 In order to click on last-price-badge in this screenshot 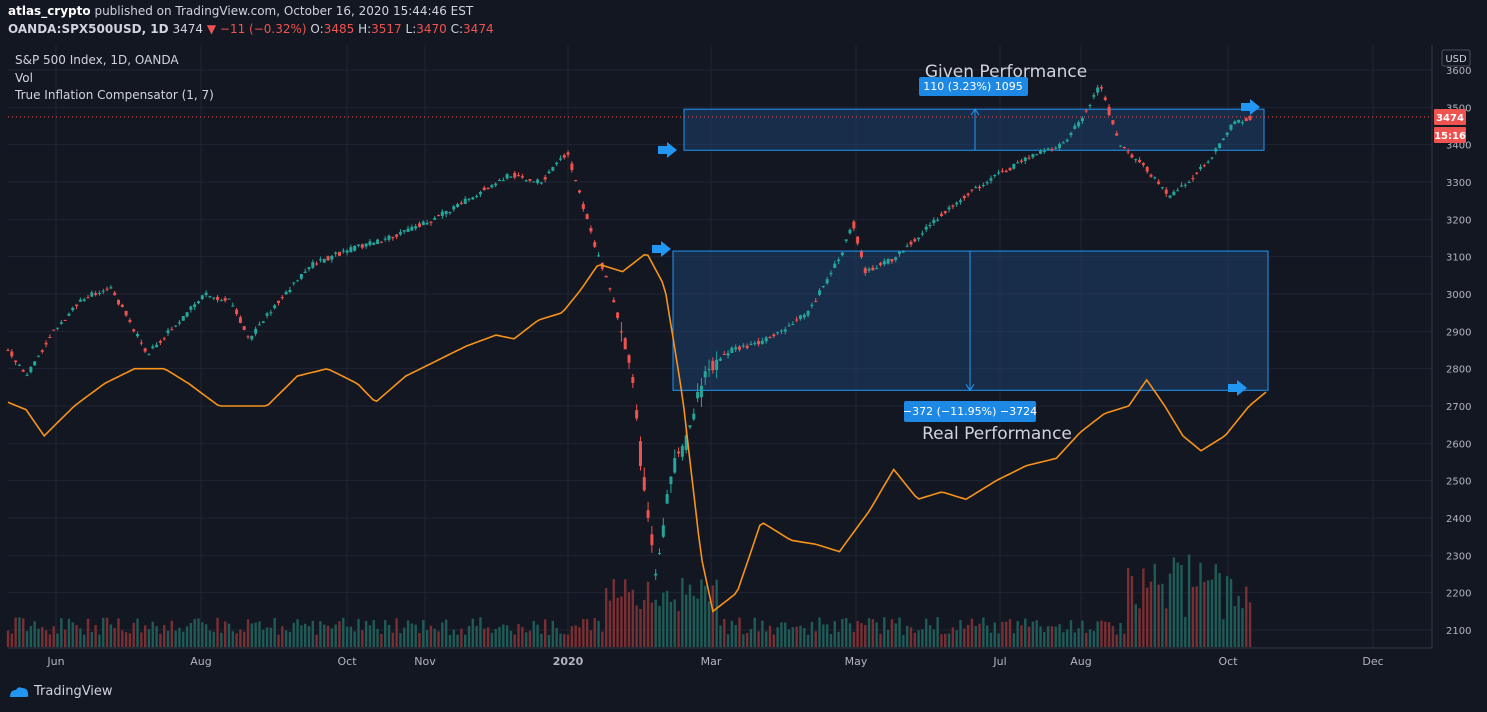, I will do `click(1450, 117)`.